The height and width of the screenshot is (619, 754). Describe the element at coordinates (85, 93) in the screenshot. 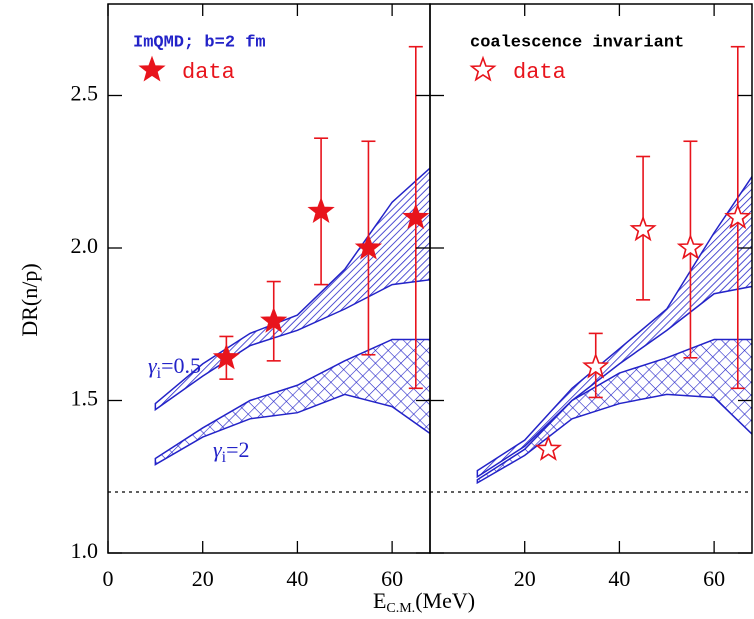

I see `y-tick-label: 2.5` at that location.